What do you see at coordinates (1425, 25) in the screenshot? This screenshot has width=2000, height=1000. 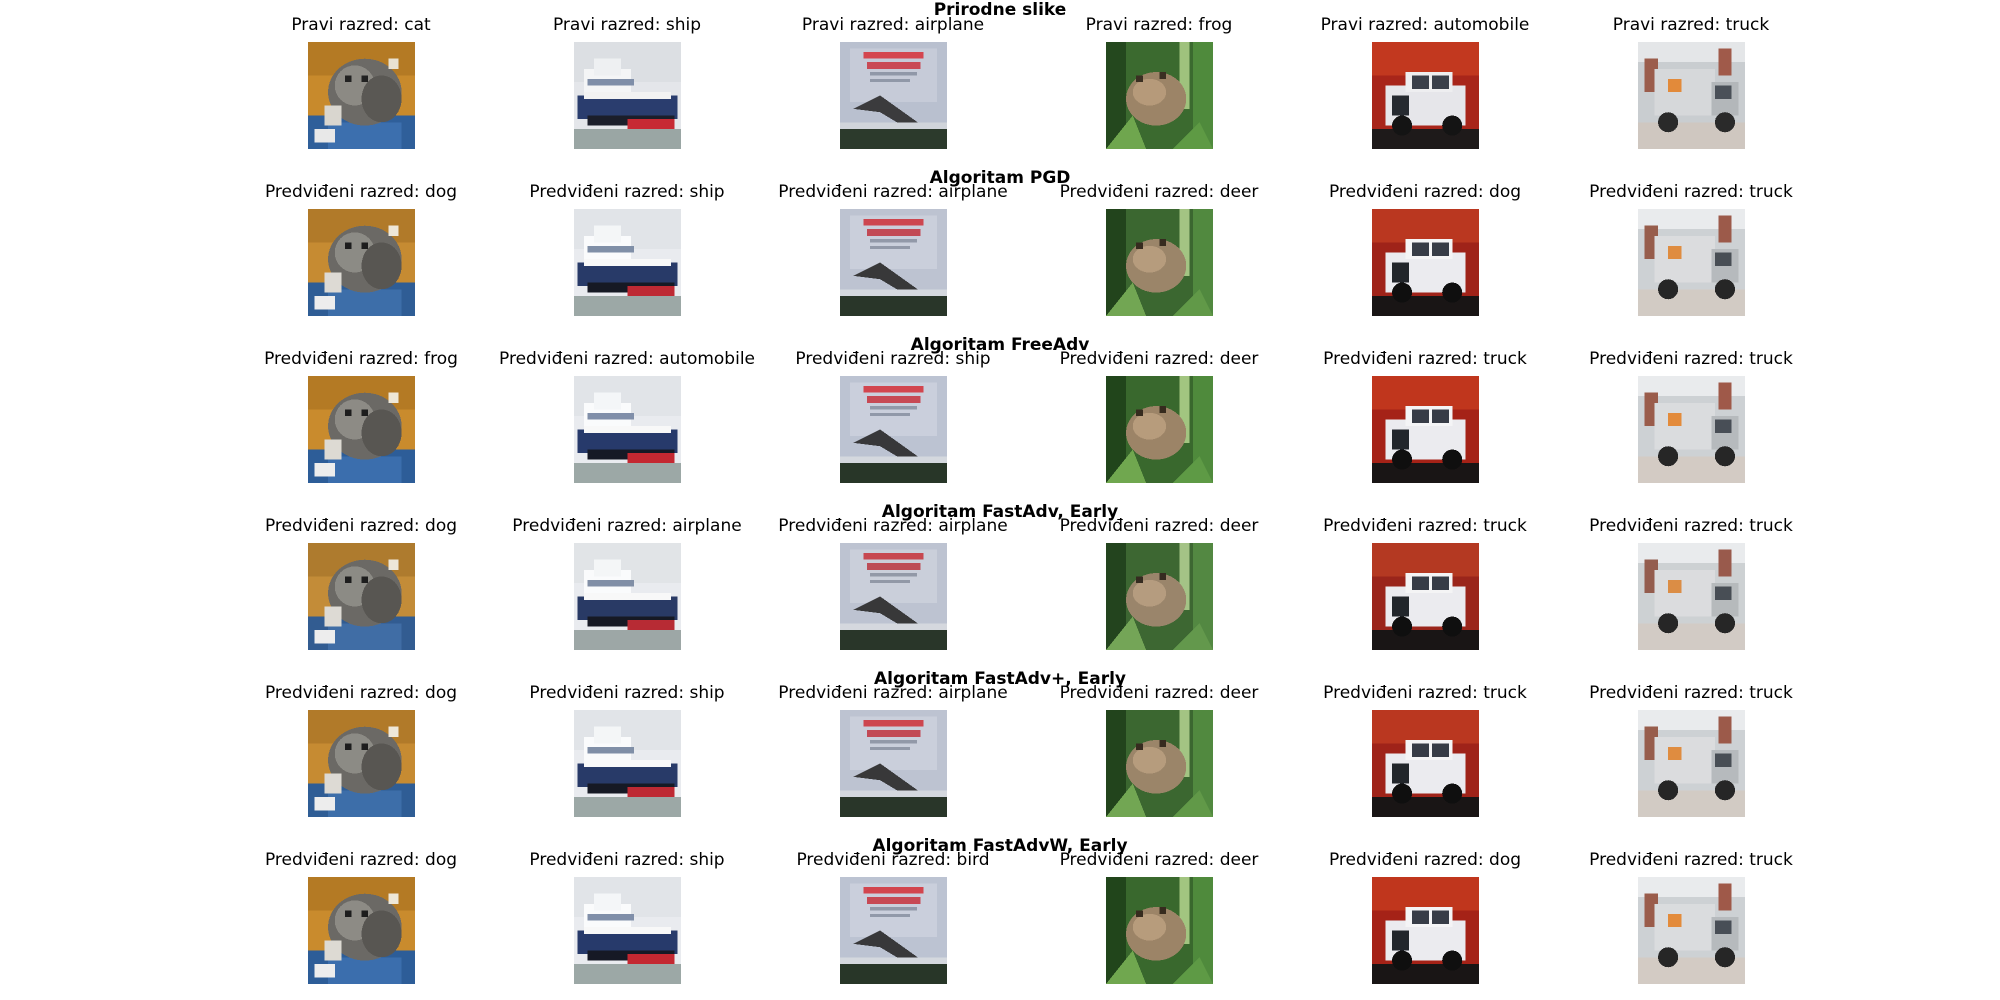 I see `image-caption: Pravi razred: automobile` at bounding box center [1425, 25].